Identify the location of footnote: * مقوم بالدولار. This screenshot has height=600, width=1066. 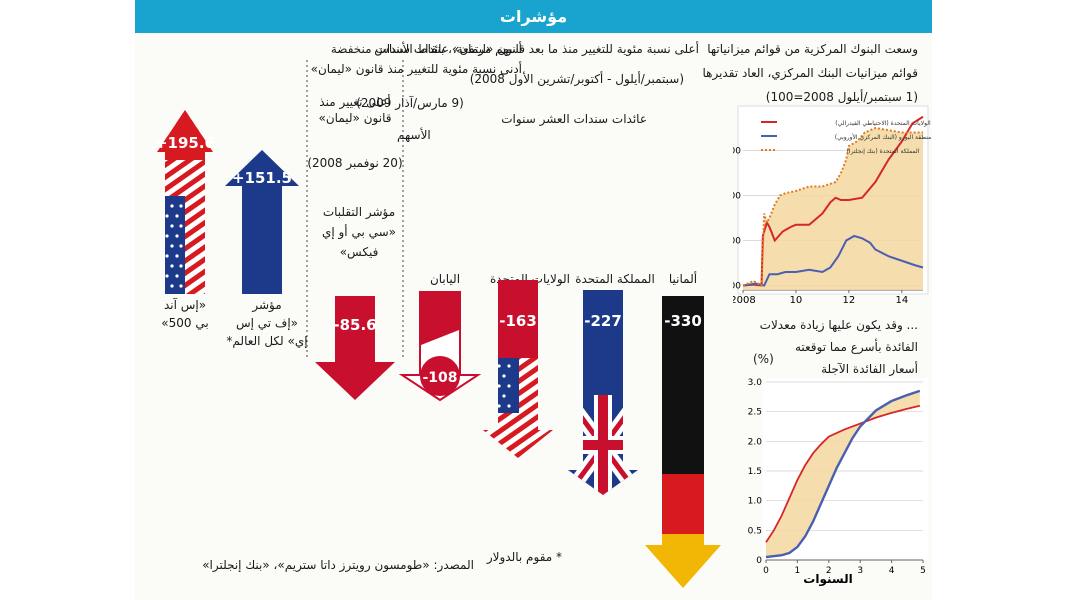
(524, 557).